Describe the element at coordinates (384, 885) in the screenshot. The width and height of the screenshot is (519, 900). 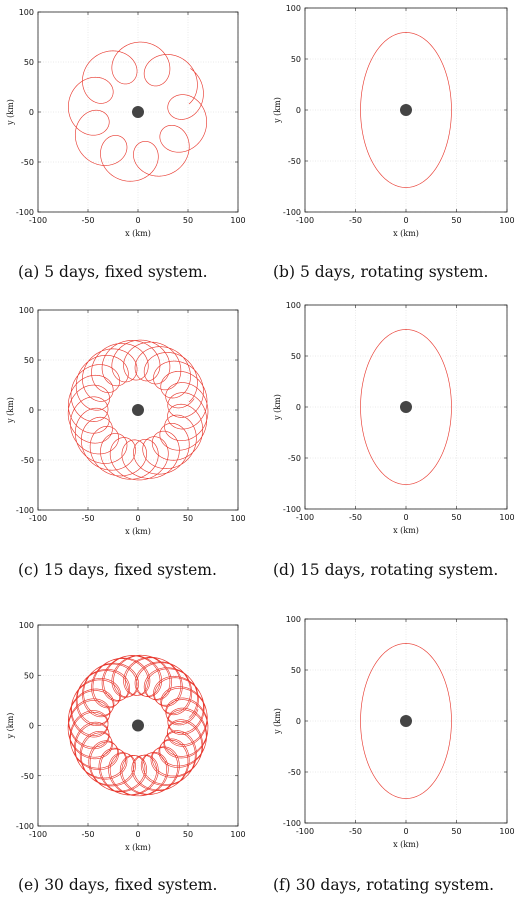
I see `caption-f: (f) 30 days, rotating system.` at that location.